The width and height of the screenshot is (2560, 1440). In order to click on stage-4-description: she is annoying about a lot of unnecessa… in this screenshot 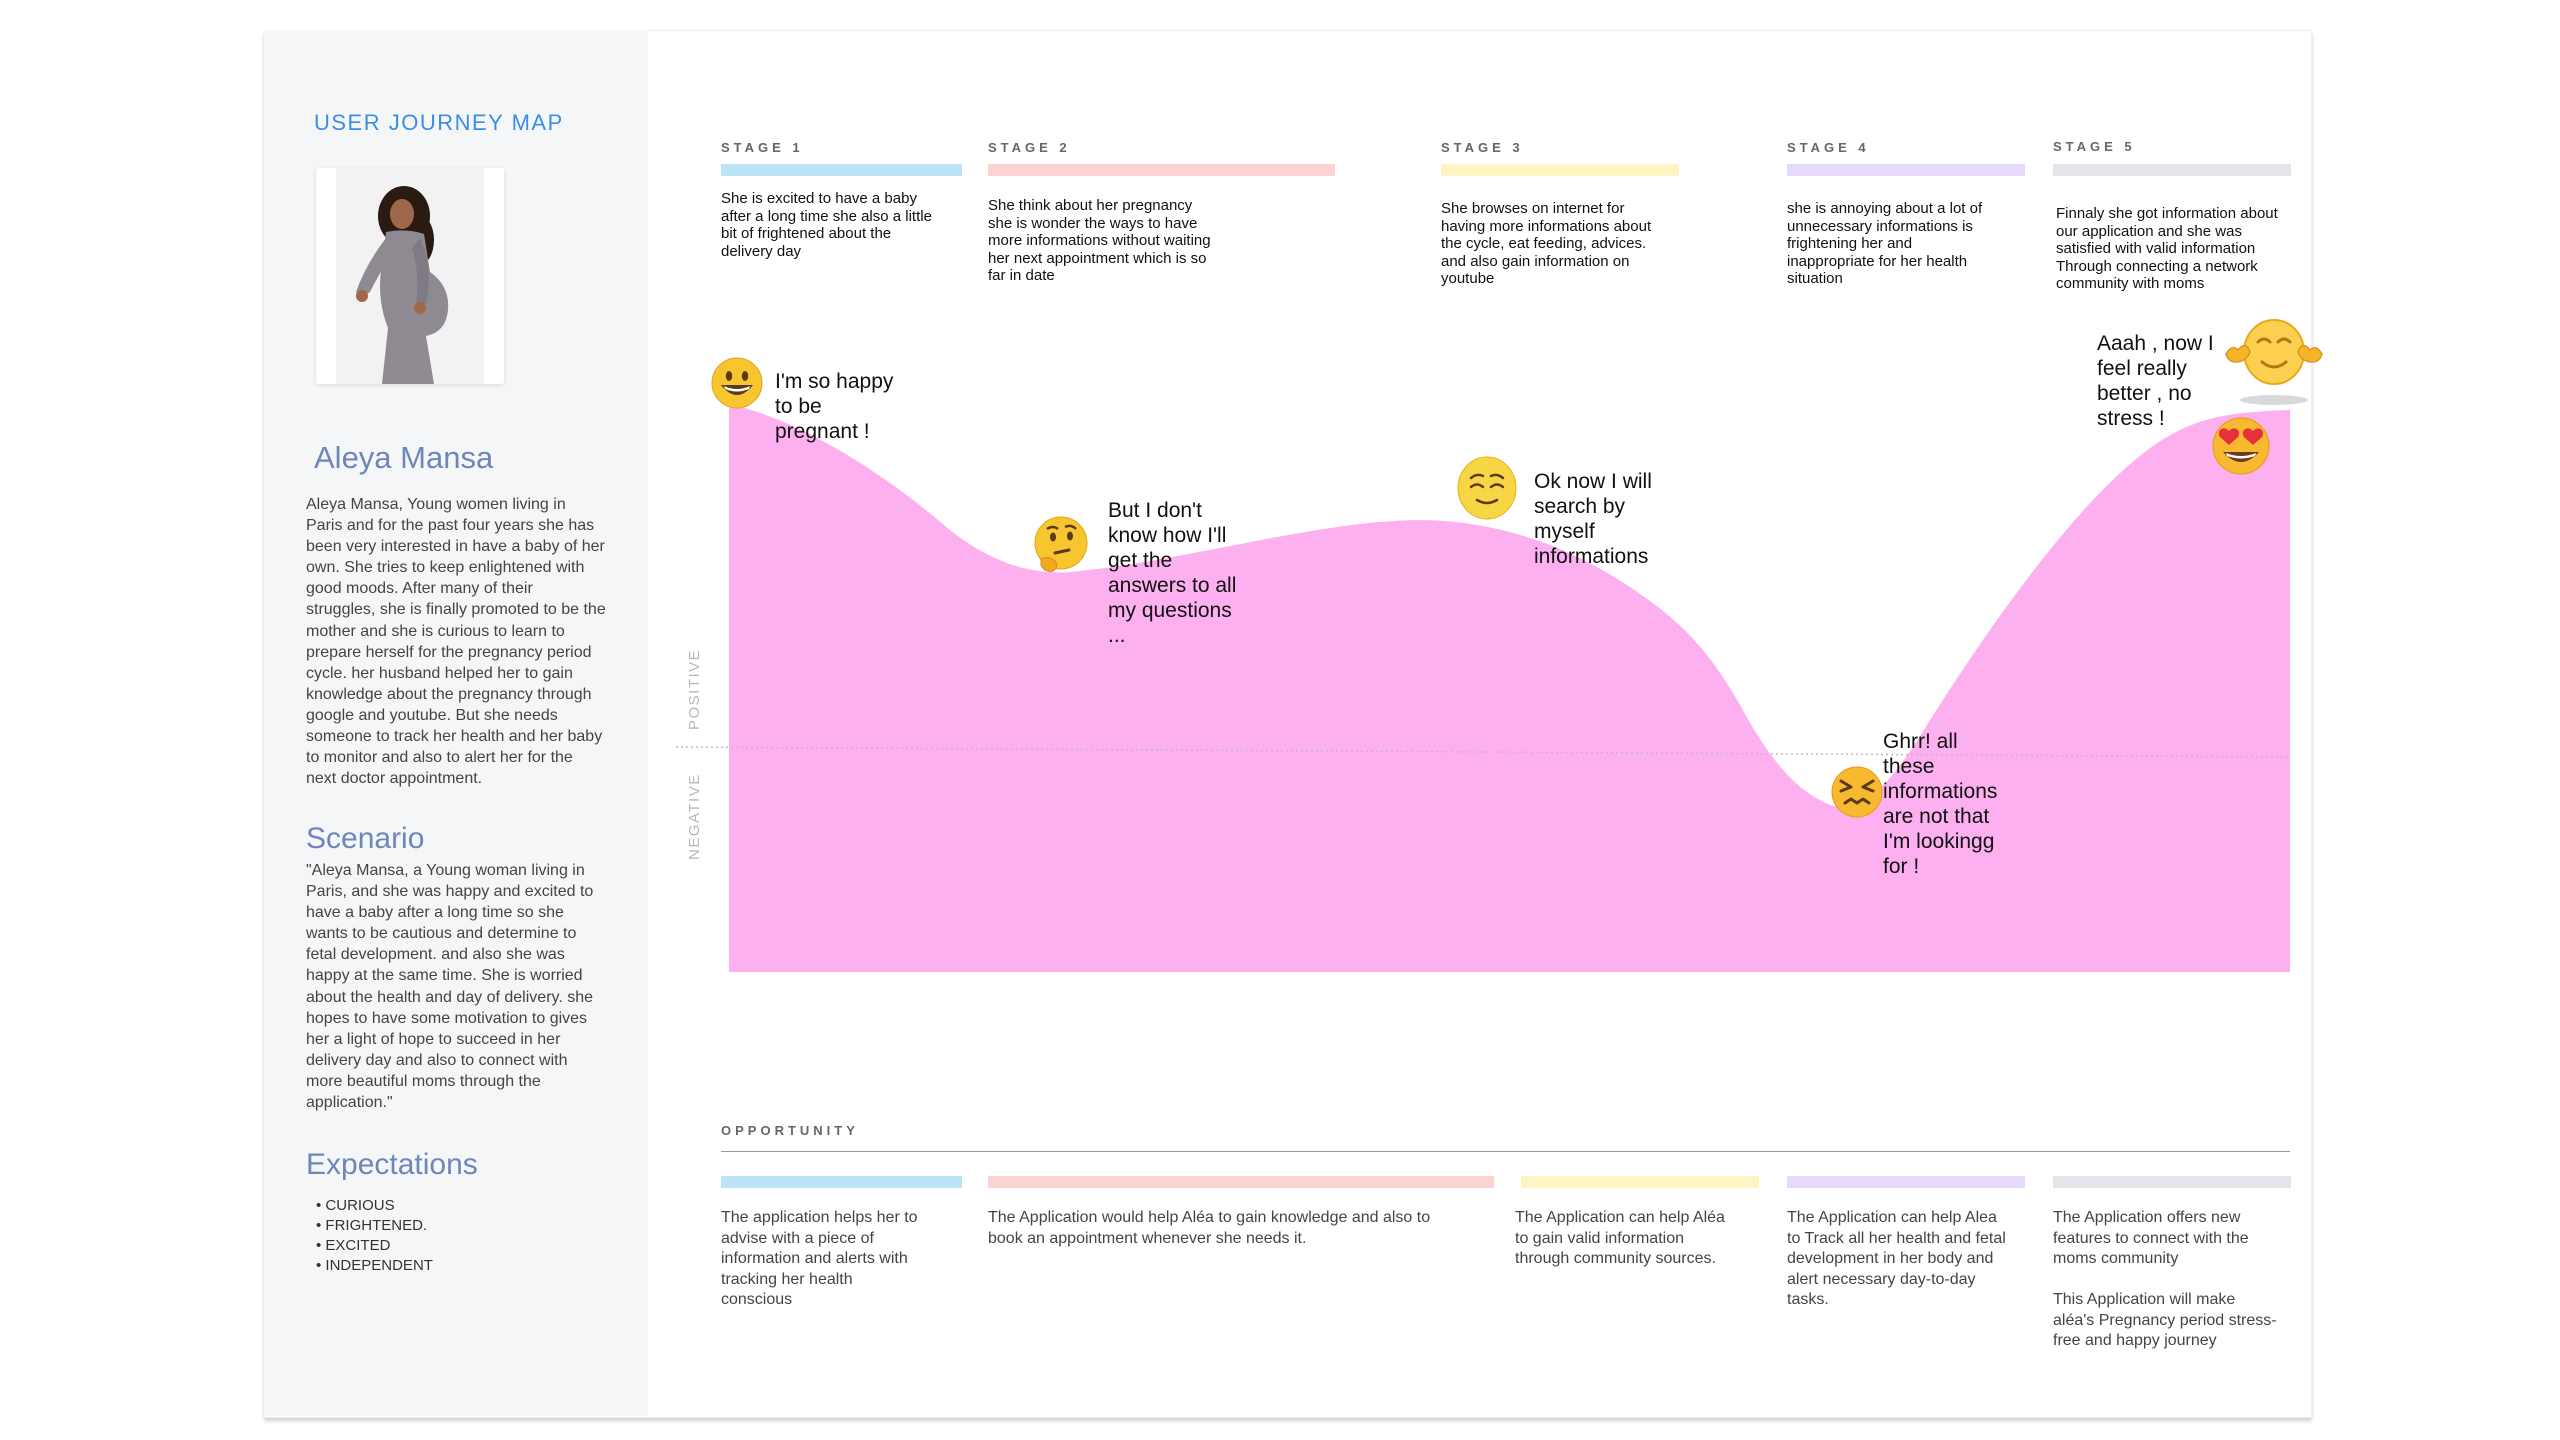, I will do `click(1885, 243)`.